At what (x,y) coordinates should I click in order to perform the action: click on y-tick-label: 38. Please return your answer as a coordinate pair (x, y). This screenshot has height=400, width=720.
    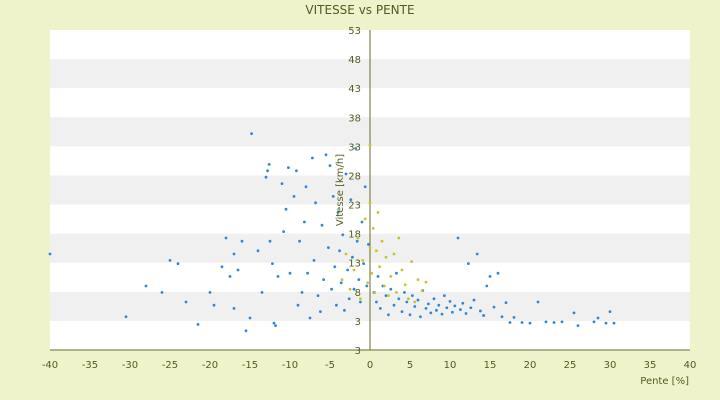
    Looking at the image, I should click on (354, 118).